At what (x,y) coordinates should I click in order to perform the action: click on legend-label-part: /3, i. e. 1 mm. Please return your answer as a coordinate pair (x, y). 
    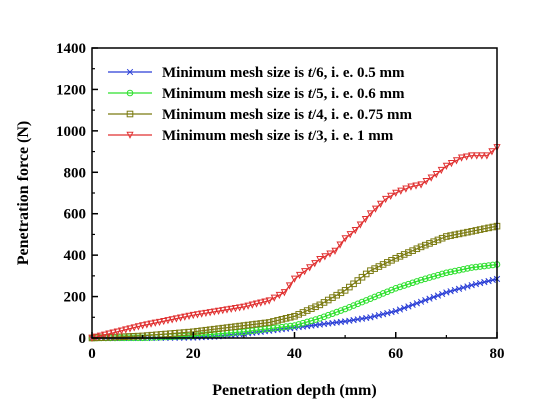
    Looking at the image, I should click on (352, 136).